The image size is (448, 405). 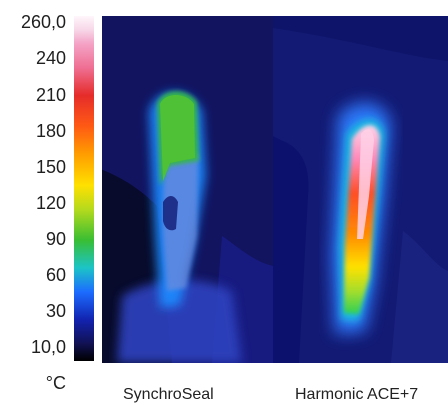 I want to click on scale-tick-10: 10,0, so click(x=48, y=347).